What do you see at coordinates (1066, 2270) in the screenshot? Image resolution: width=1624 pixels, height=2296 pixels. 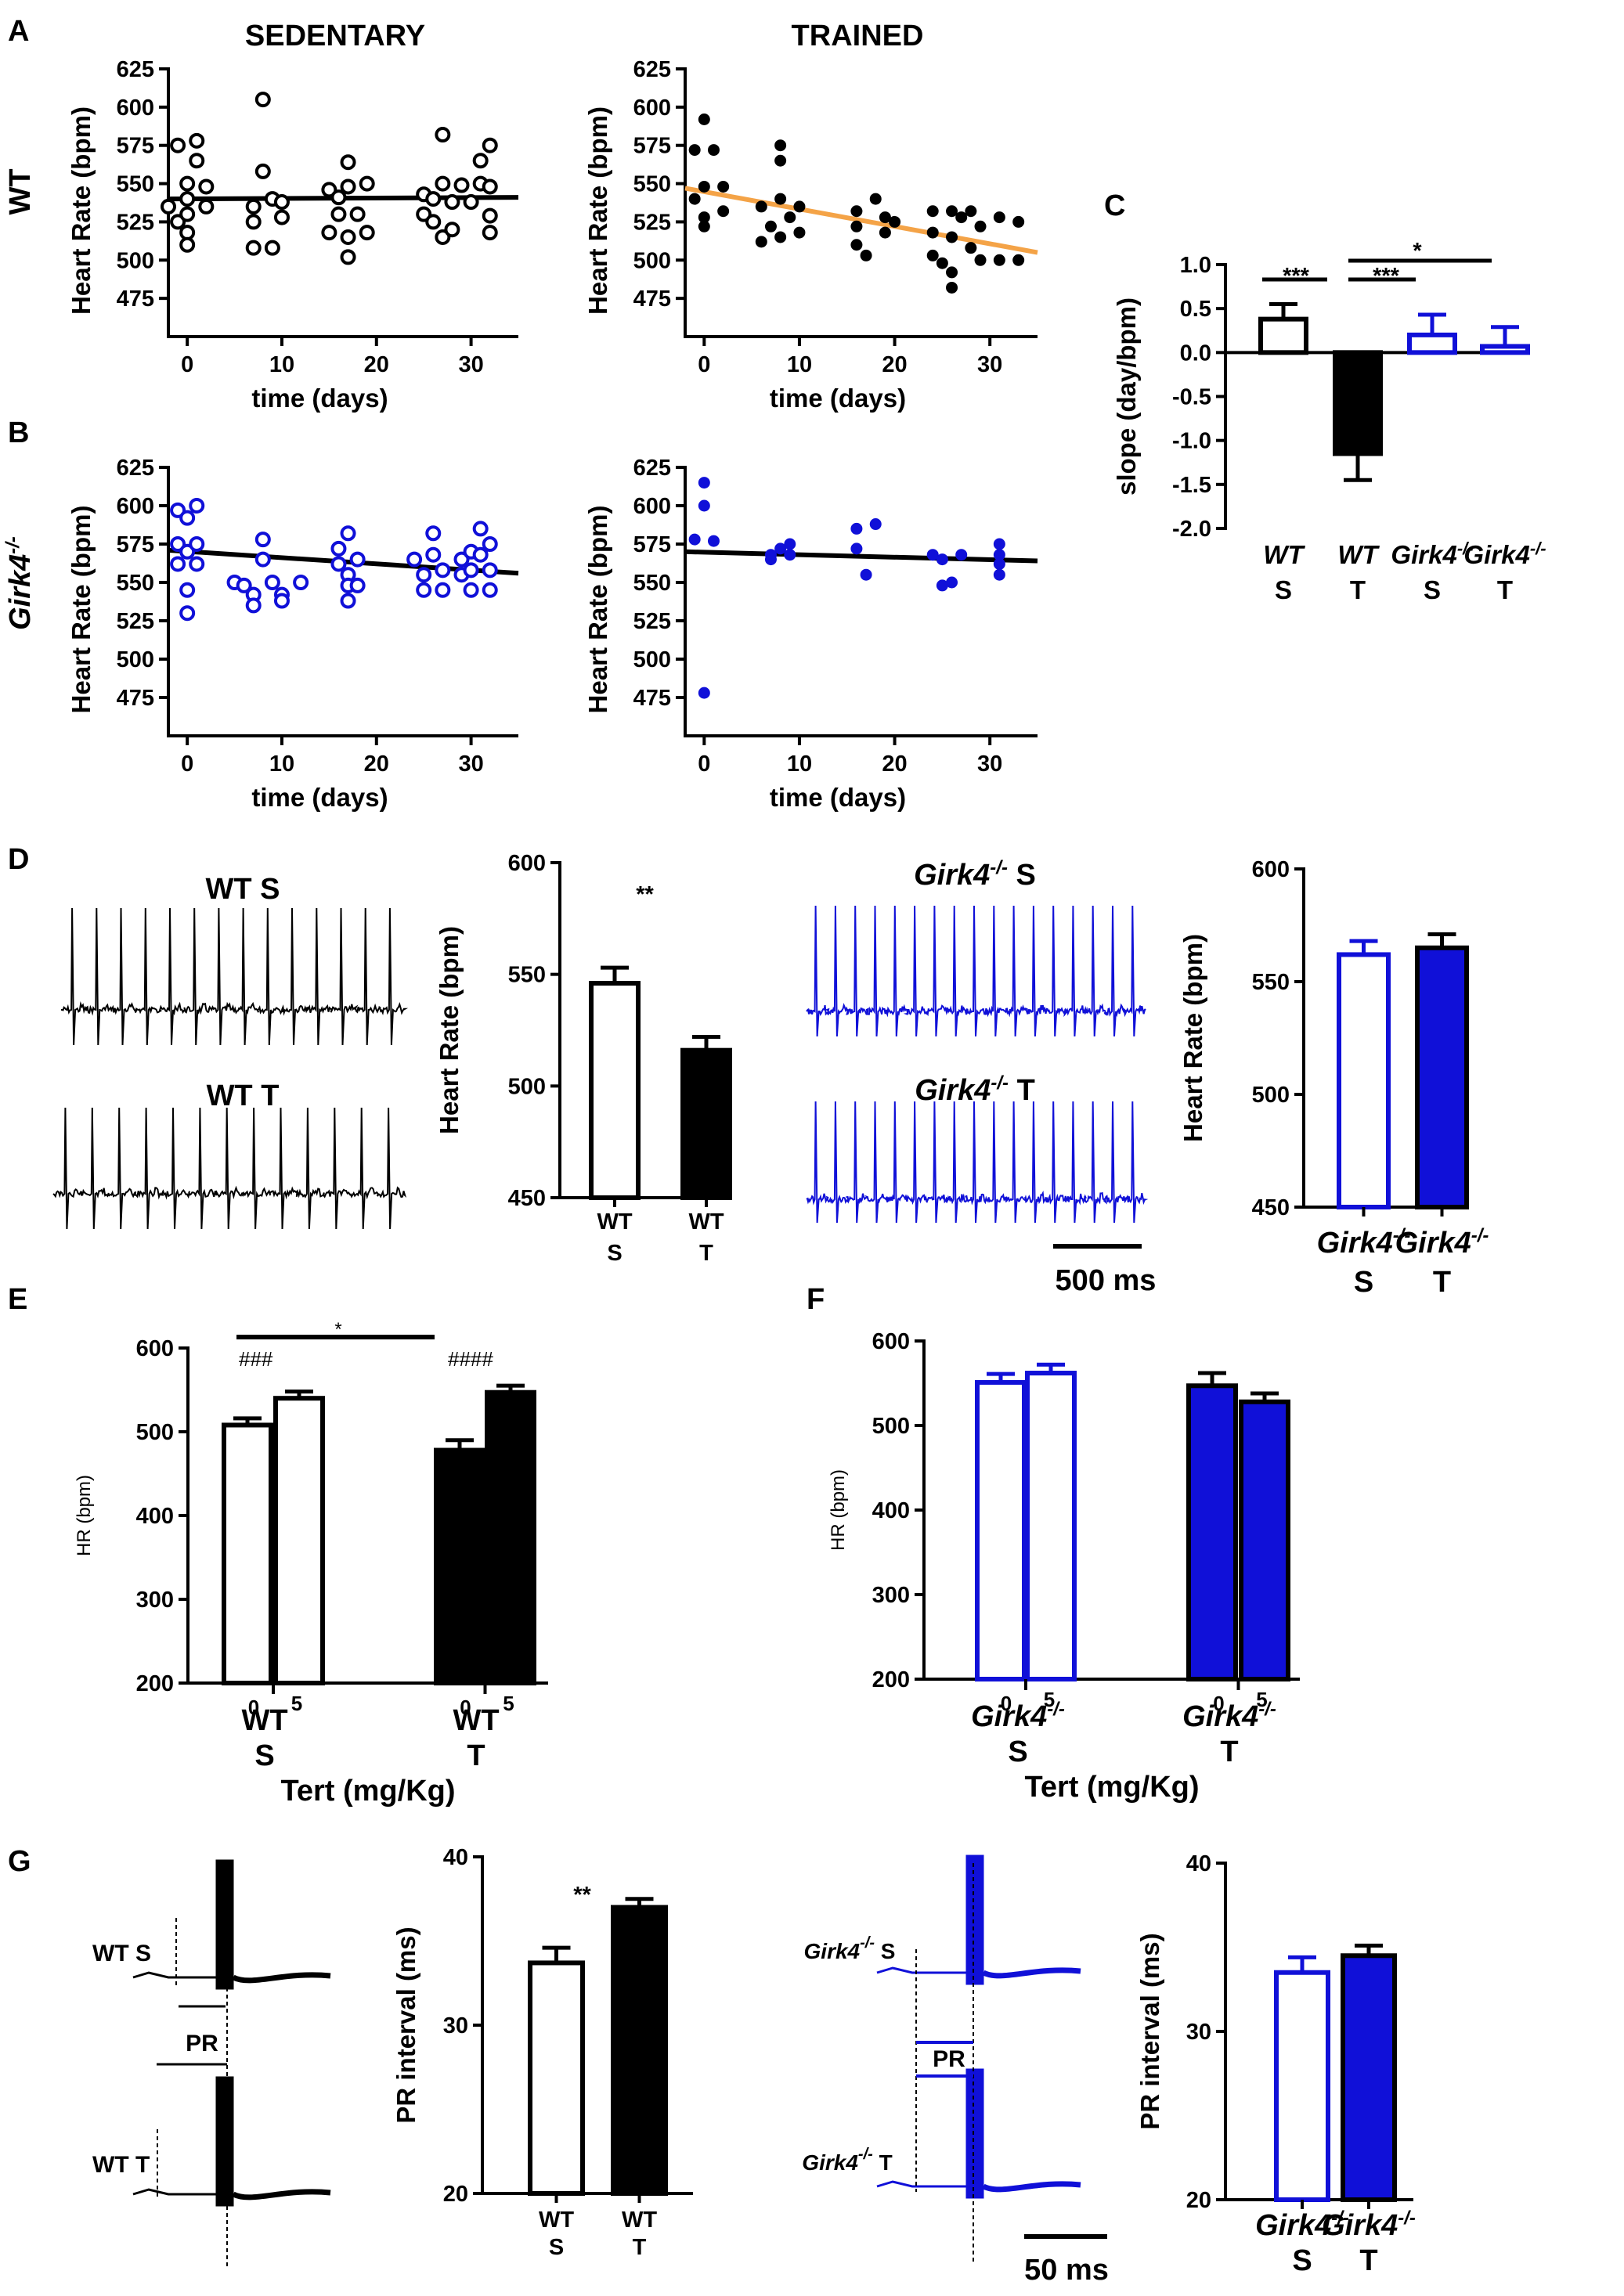 I see `scalebar-g-label: 50 ms` at bounding box center [1066, 2270].